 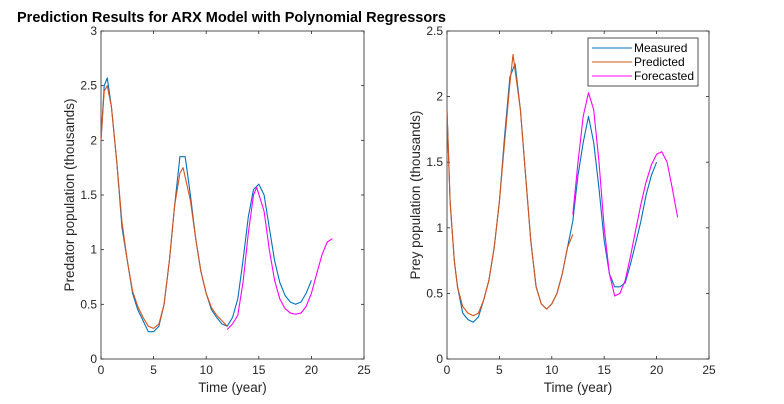 What do you see at coordinates (415, 195) in the screenshot?
I see `y-axis-label: Prey population (thousands)` at bounding box center [415, 195].